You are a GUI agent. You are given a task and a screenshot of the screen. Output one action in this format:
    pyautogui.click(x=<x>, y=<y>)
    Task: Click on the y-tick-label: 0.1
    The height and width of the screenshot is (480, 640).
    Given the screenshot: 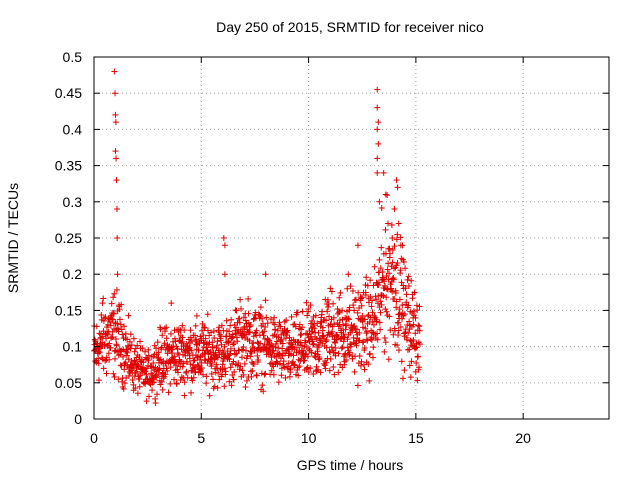 What is the action you would take?
    pyautogui.click(x=73, y=347)
    